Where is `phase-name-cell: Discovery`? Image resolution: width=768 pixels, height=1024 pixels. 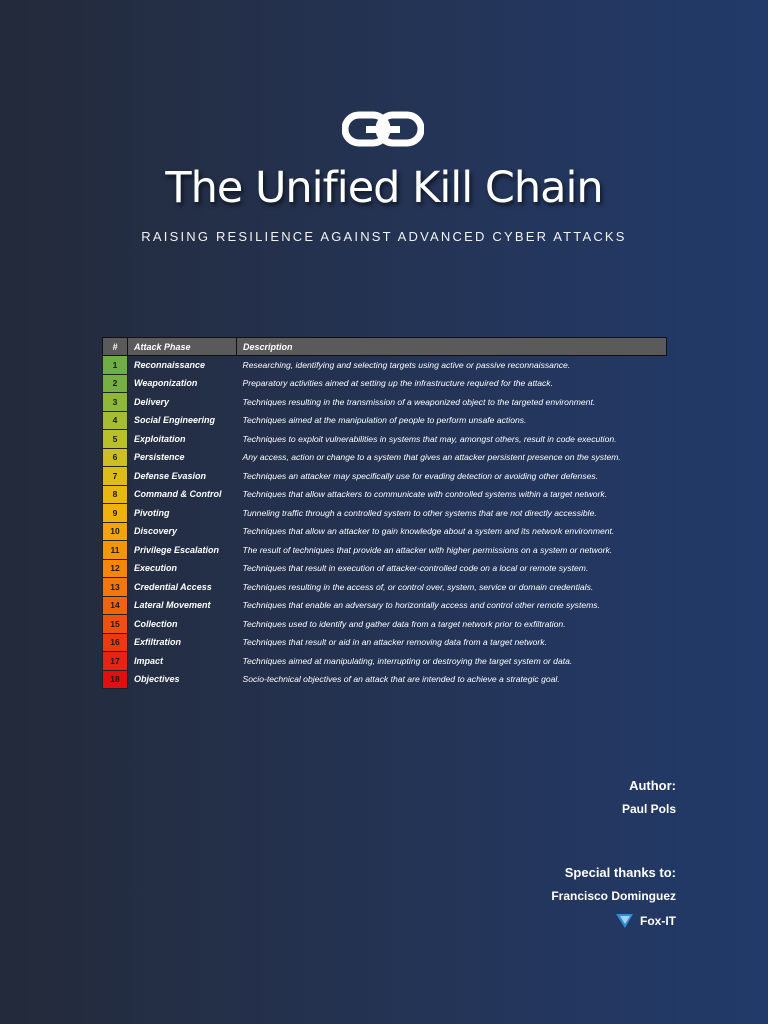
phase-name-cell: Discovery is located at coordinates (156, 531).